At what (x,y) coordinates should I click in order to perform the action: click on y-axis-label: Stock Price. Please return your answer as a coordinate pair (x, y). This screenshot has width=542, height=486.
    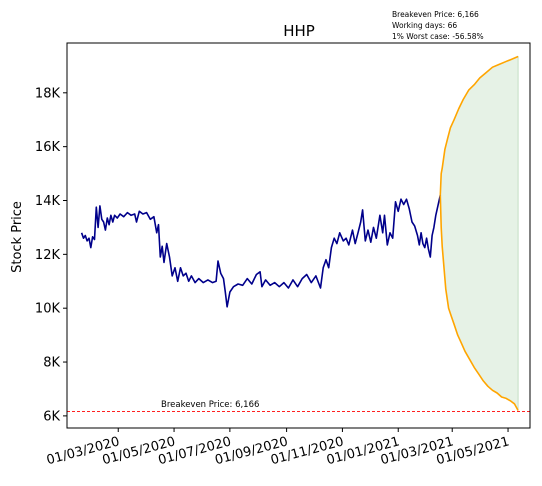
    Looking at the image, I should click on (17, 237).